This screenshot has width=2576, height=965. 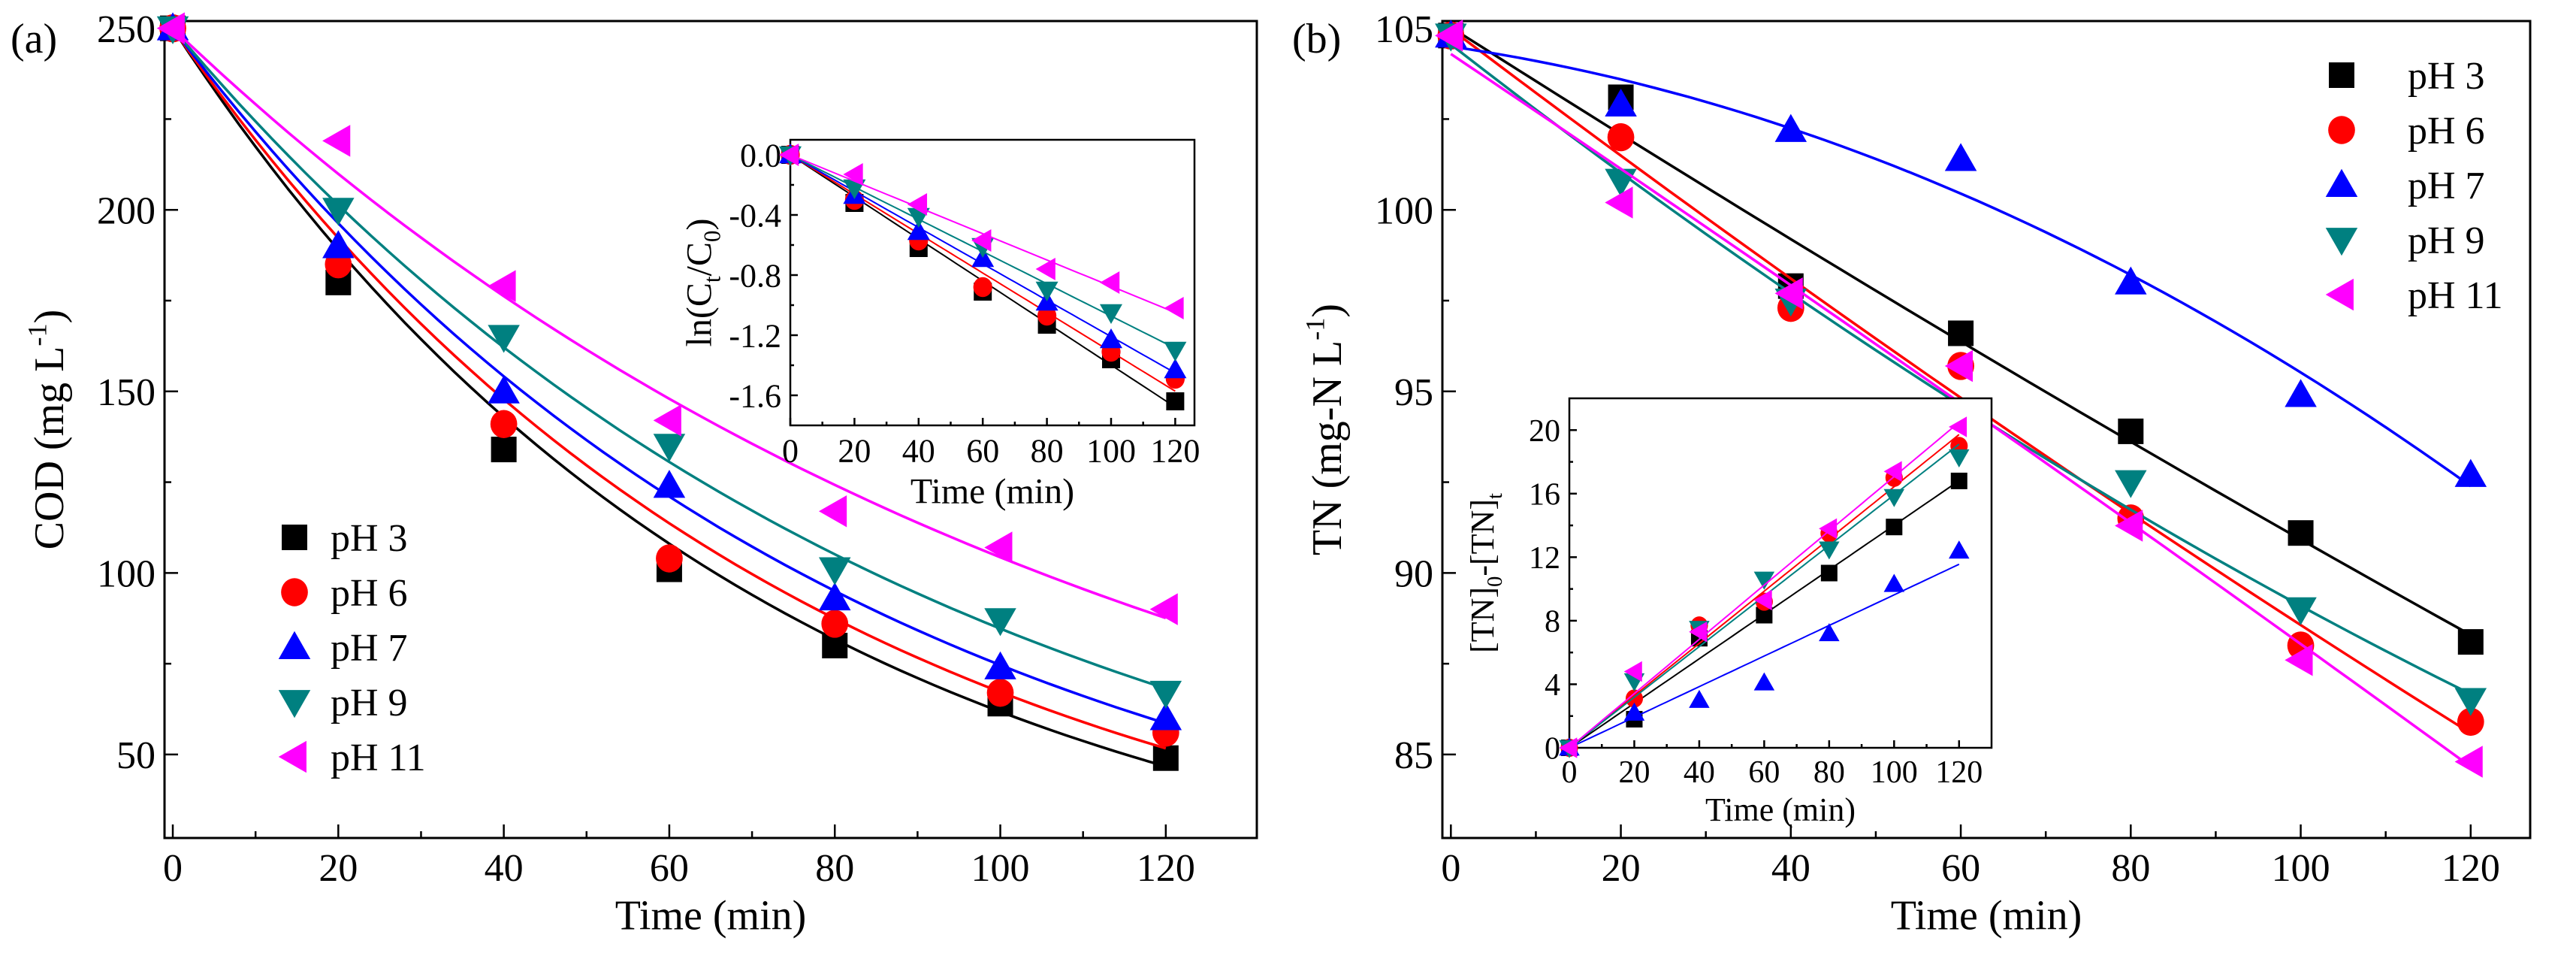 What do you see at coordinates (47, 430) in the screenshot?
I see `y-axis-label: COD (mg L-1)` at bounding box center [47, 430].